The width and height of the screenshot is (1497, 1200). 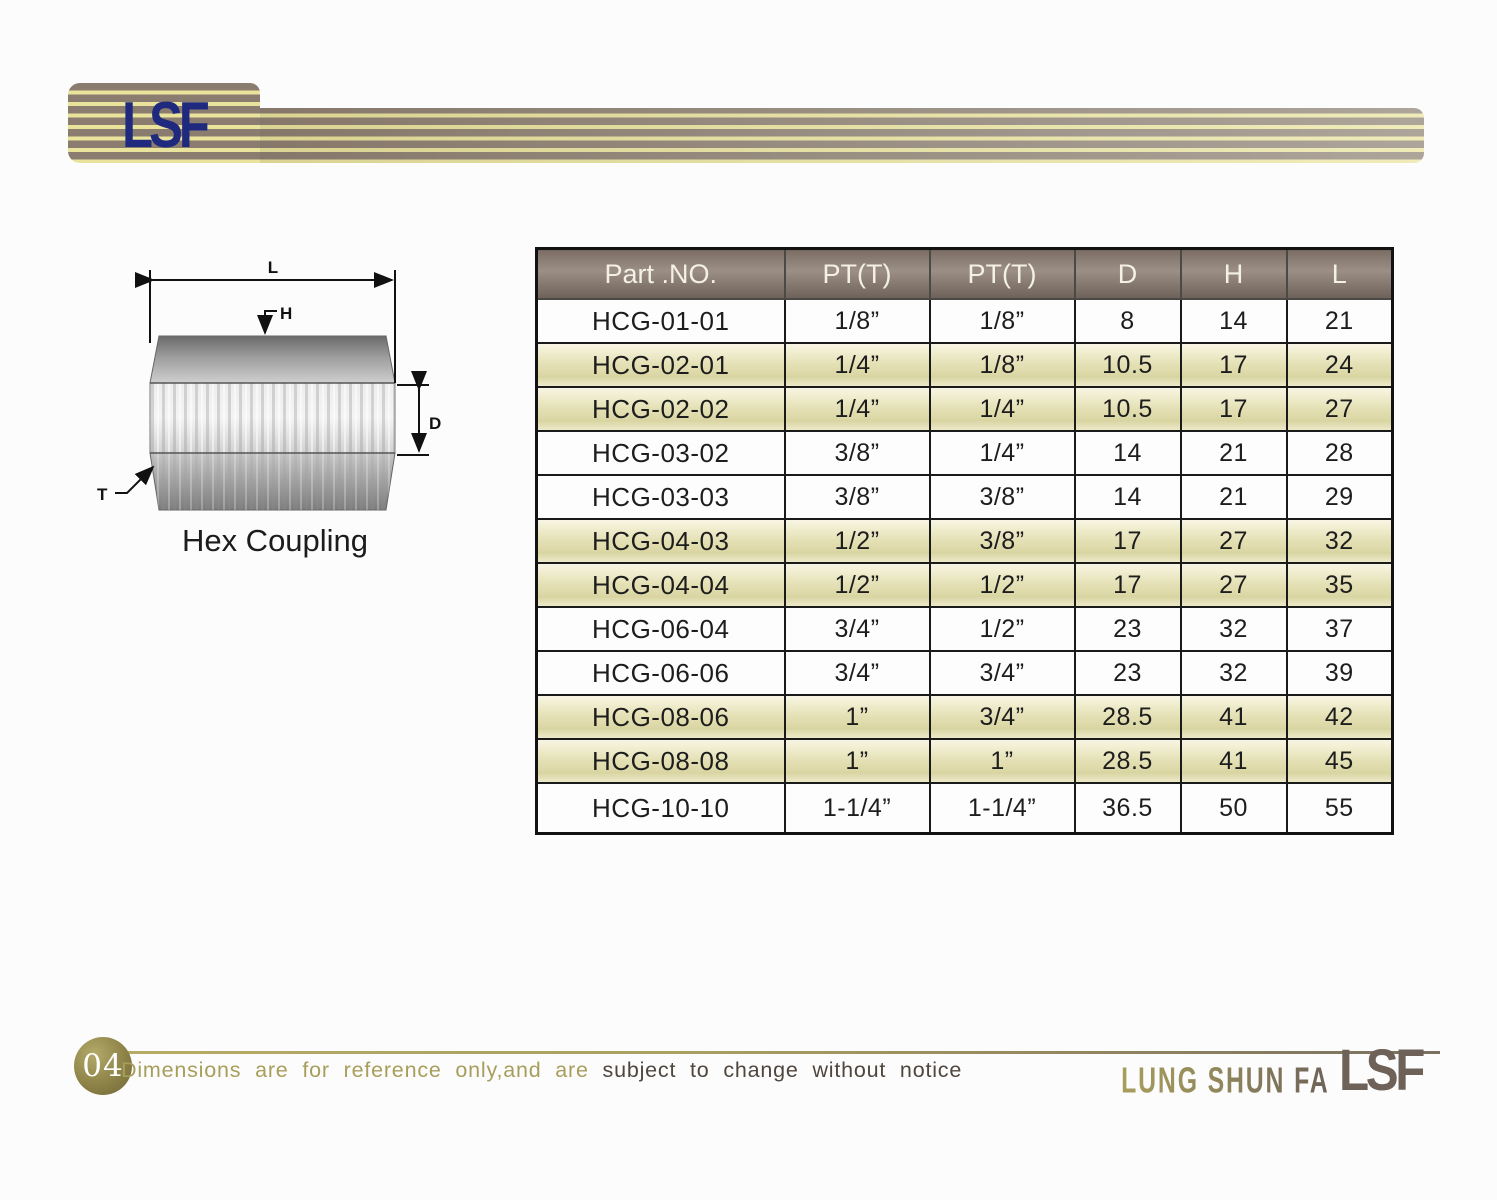 I want to click on hex-coupling-drawing: L H D T Hex Coupling, so click(x=285, y=418).